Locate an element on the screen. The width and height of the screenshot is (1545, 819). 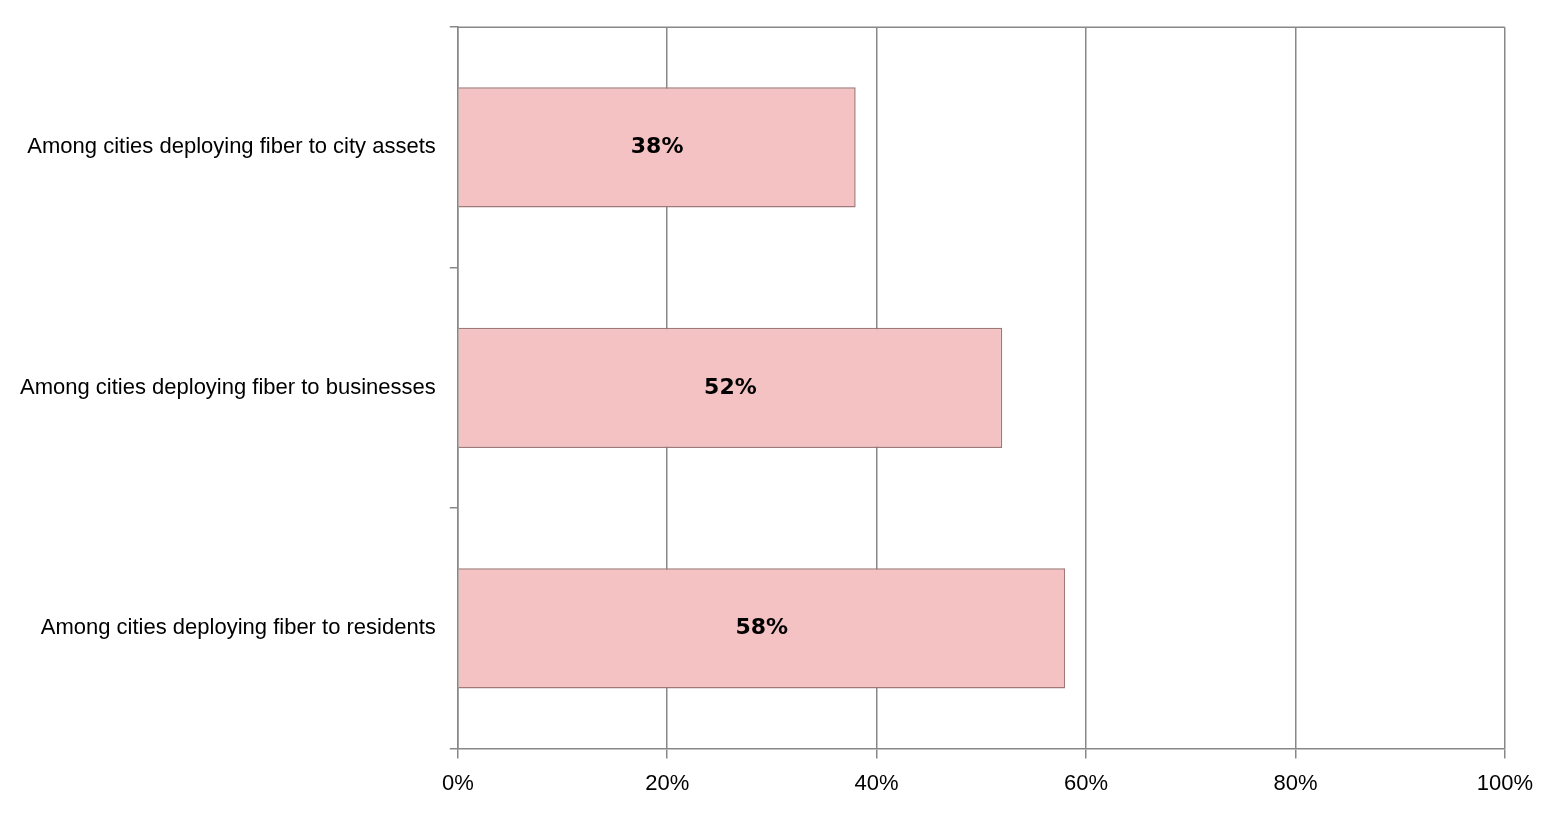
data-label: 38% is located at coordinates (657, 146).